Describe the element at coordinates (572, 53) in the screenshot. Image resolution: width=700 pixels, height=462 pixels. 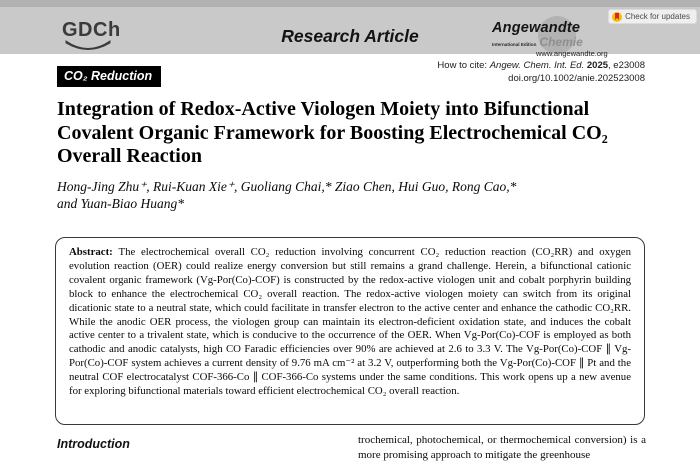
I see `journal-url-link: www.angewandte.org` at that location.